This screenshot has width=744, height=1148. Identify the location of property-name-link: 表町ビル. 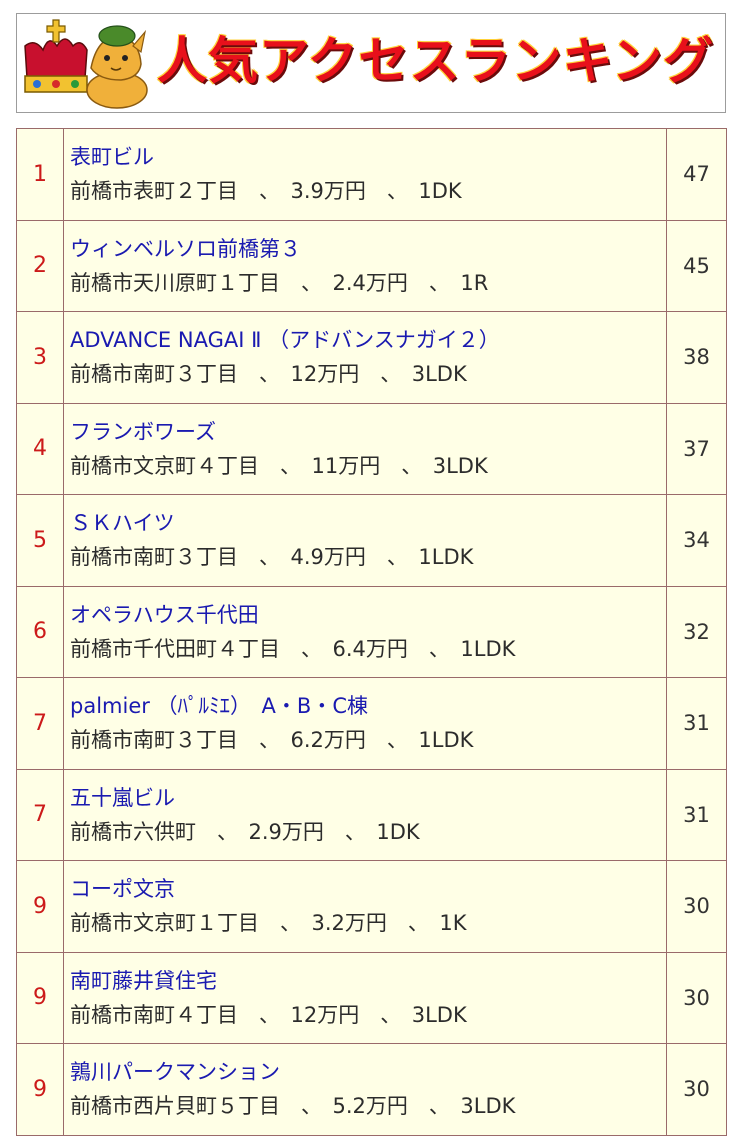
(112, 157).